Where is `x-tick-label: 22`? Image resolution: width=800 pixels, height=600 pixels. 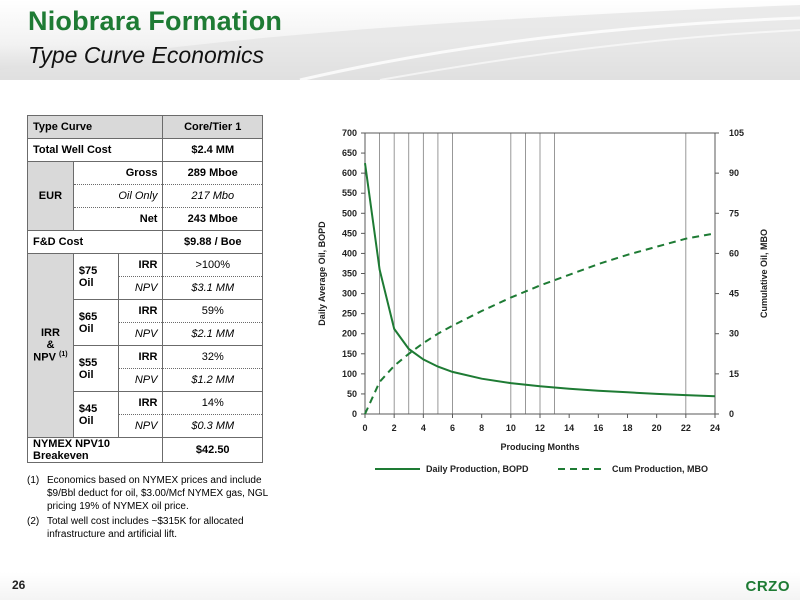
x-tick-label: 22 is located at coordinates (686, 428).